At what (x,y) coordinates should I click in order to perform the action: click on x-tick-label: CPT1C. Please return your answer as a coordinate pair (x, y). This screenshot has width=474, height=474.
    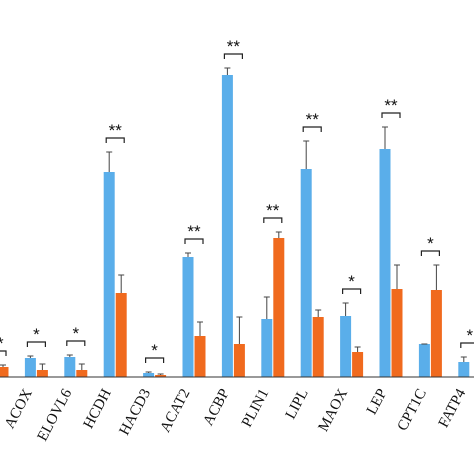
    Looking at the image, I should click on (412, 409).